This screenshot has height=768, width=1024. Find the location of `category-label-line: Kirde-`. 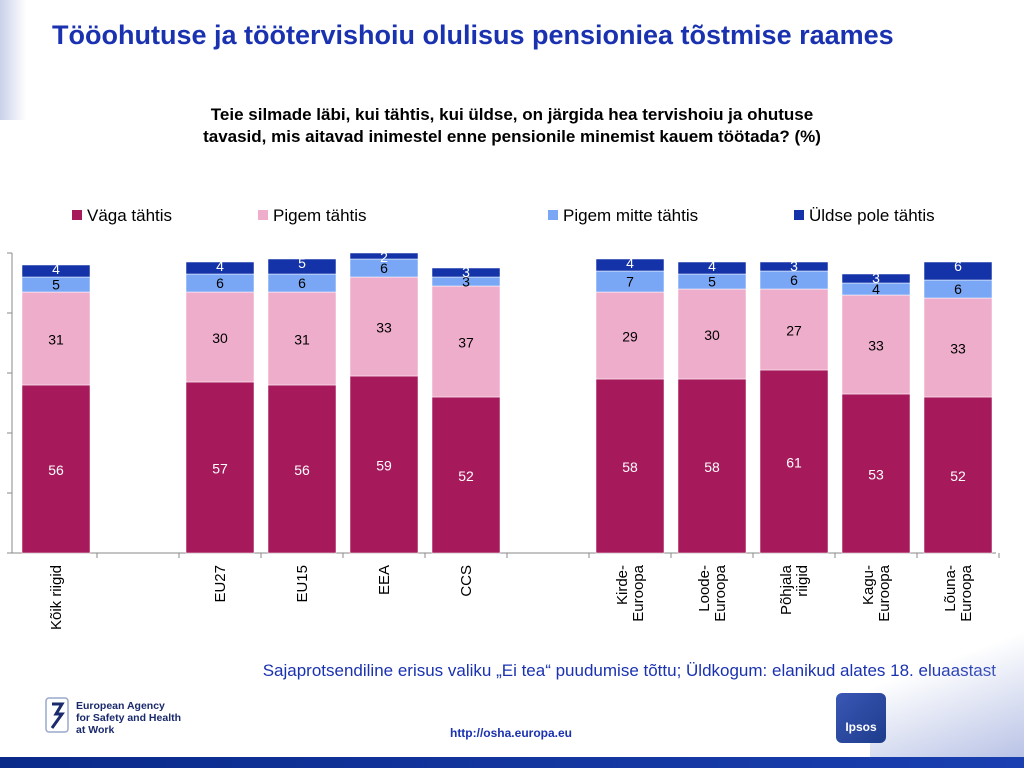

category-label-line: Kirde- is located at coordinates (622, 585).